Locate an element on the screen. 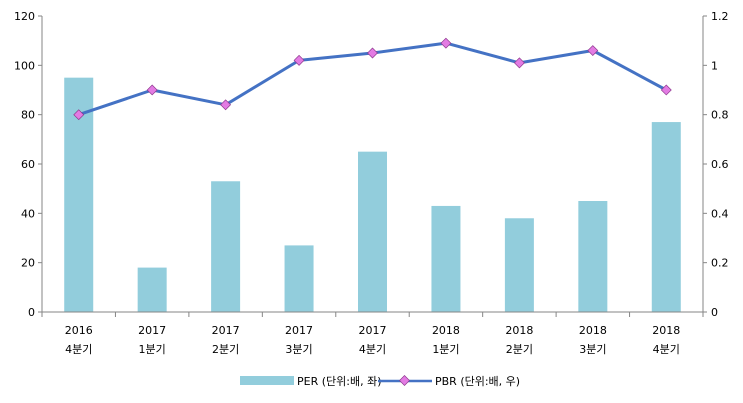  category-year-label: 2016 is located at coordinates (79, 330).